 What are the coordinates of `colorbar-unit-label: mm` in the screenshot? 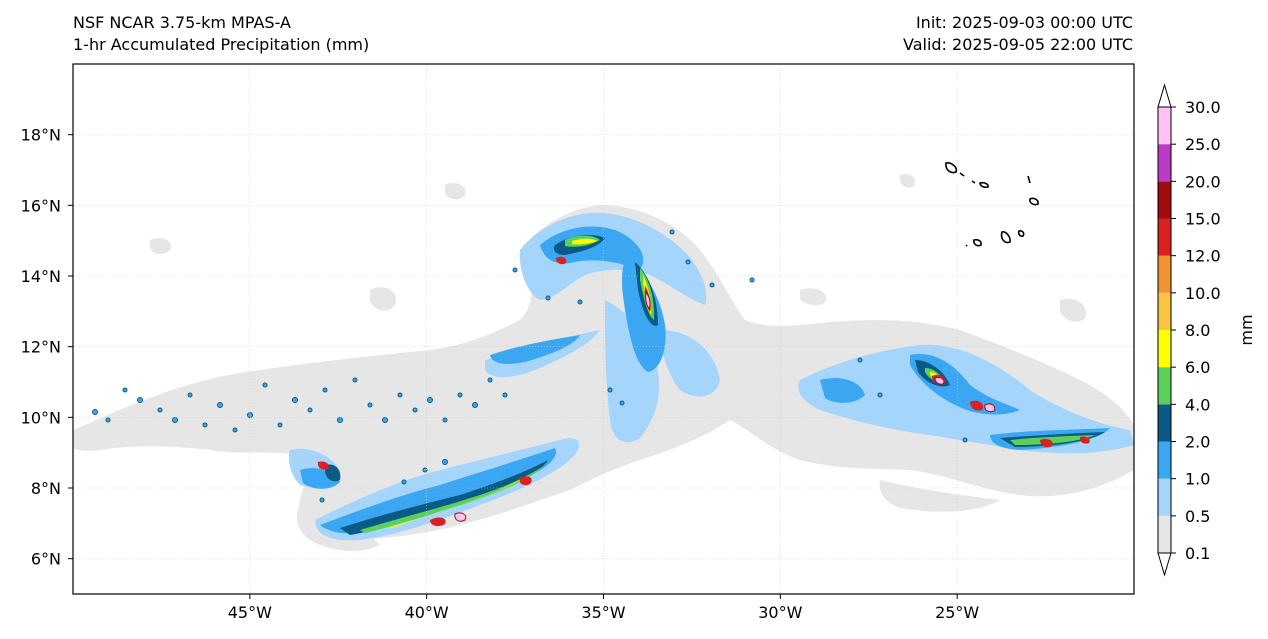 It's located at (1246, 329).